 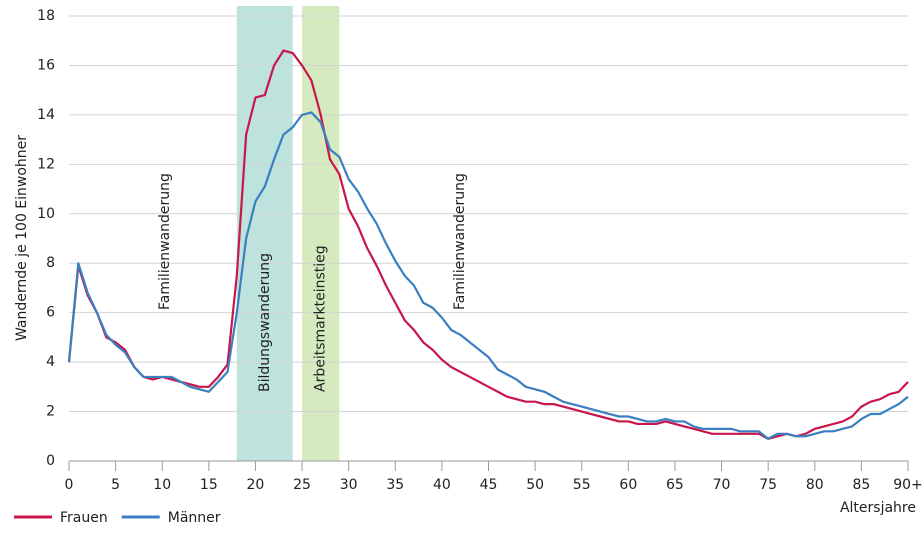 What do you see at coordinates (46, 214) in the screenshot?
I see `y-tick-label: 10` at bounding box center [46, 214].